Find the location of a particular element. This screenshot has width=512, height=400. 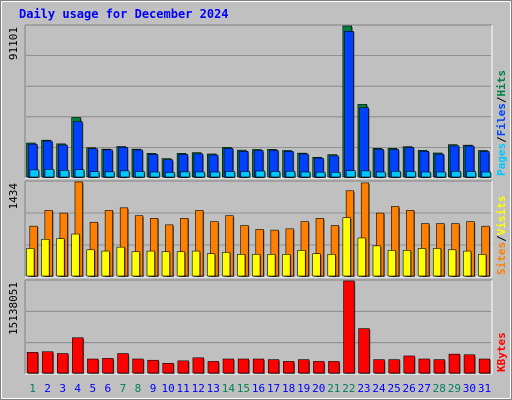

x-tick-label-day-25: 25 is located at coordinates (393, 388).